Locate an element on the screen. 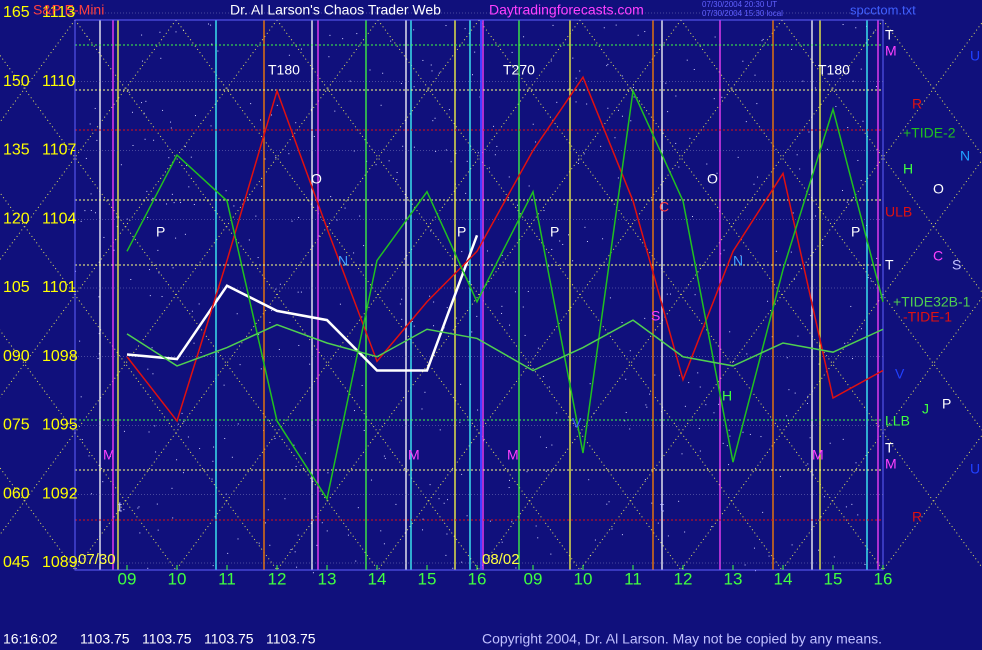  right-label: P is located at coordinates (946, 404).